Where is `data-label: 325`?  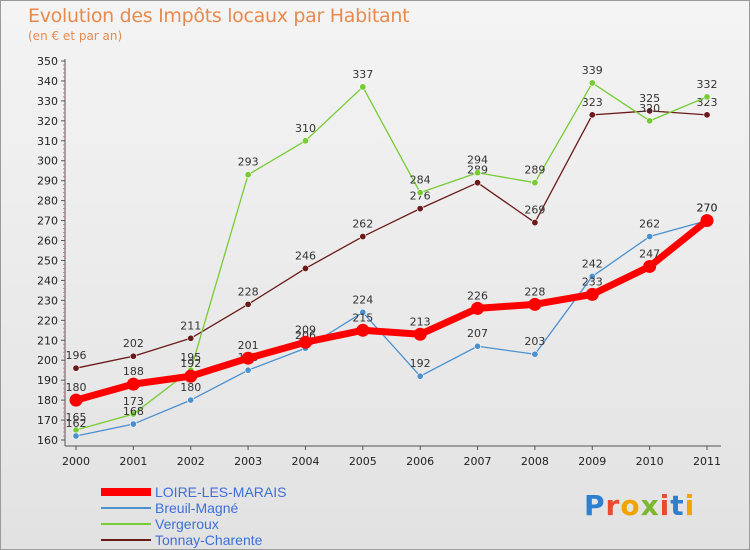 data-label: 325 is located at coordinates (649, 98).